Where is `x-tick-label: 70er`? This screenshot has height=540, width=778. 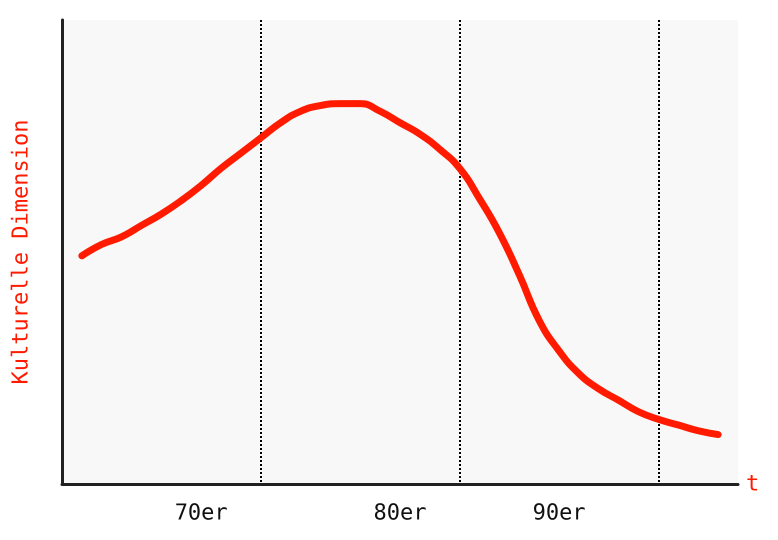 x-tick-label: 70er is located at coordinates (201, 513).